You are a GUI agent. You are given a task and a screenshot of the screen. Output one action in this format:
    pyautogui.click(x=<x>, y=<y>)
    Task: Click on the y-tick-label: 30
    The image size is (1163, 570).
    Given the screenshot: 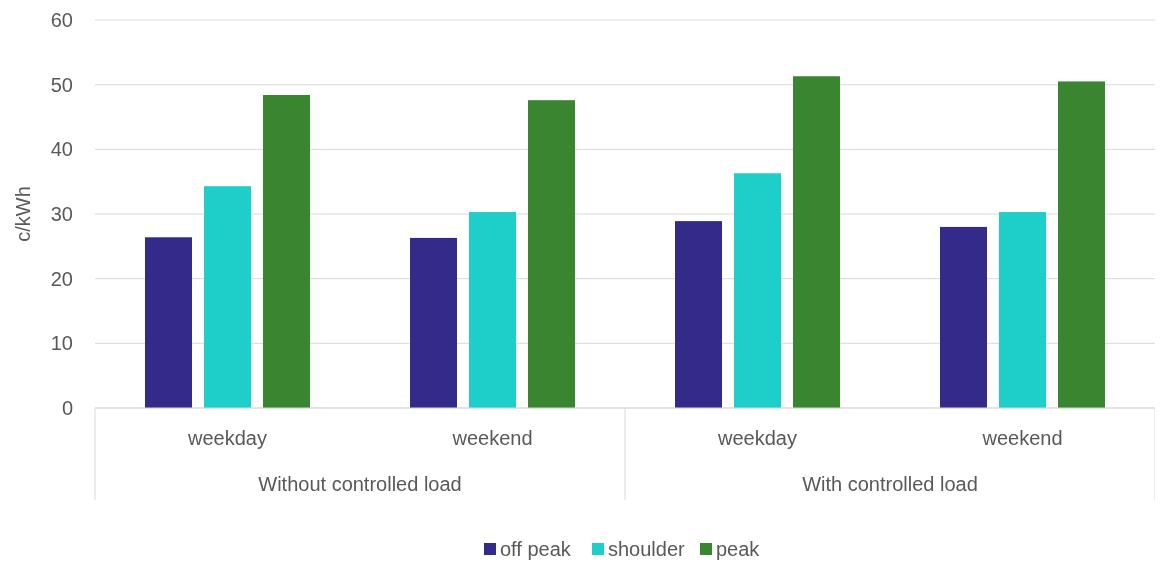 What is the action you would take?
    pyautogui.click(x=61, y=214)
    